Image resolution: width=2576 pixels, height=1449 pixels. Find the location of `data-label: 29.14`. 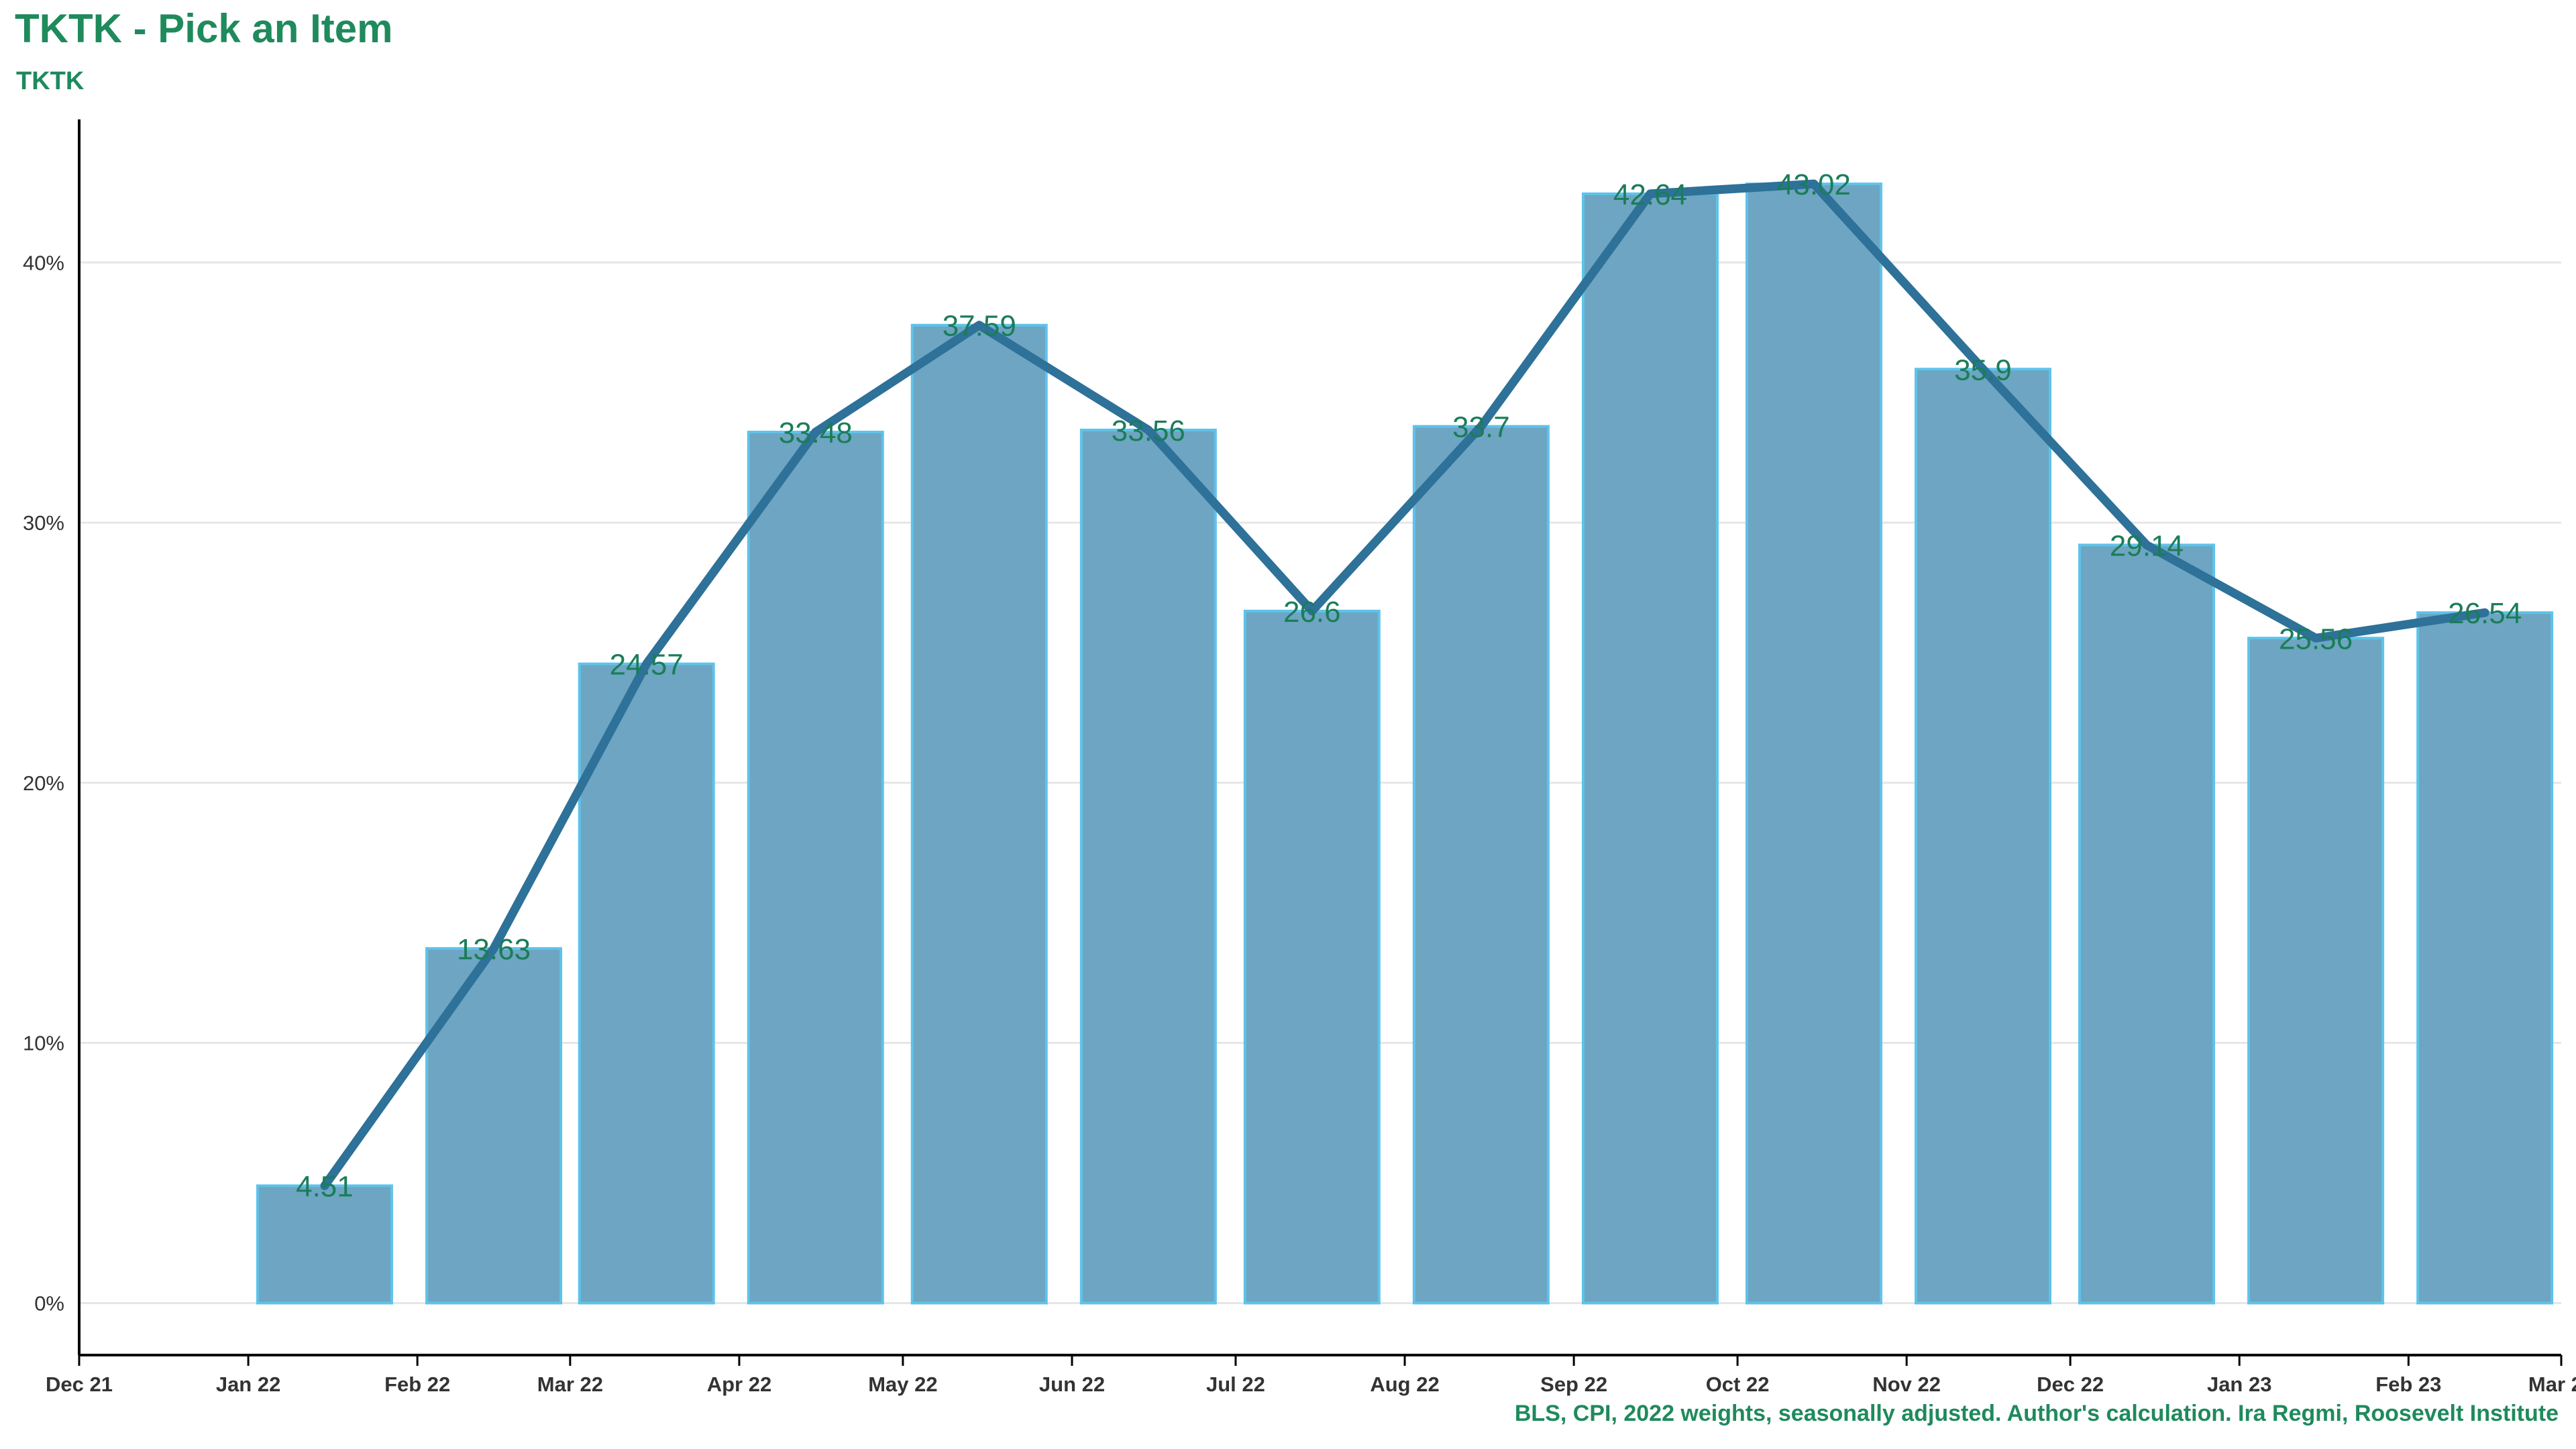

data-label: 29.14 is located at coordinates (2147, 545).